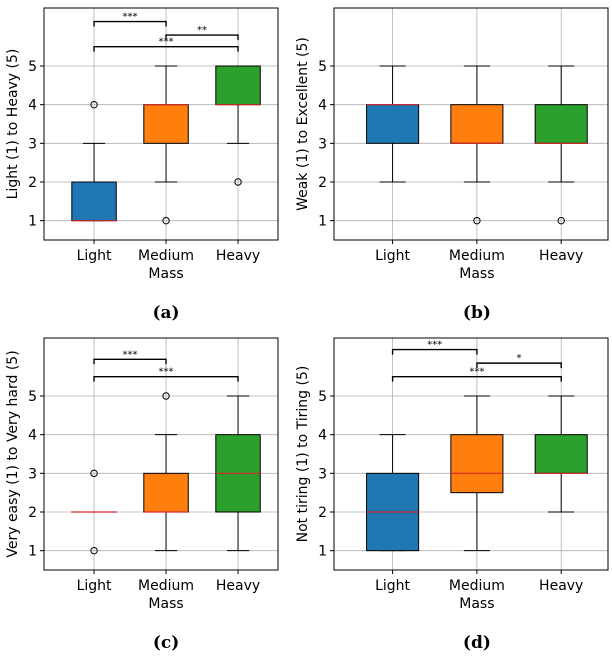 The width and height of the screenshot is (612, 656). I want to click on significance-label: *, so click(519, 358).